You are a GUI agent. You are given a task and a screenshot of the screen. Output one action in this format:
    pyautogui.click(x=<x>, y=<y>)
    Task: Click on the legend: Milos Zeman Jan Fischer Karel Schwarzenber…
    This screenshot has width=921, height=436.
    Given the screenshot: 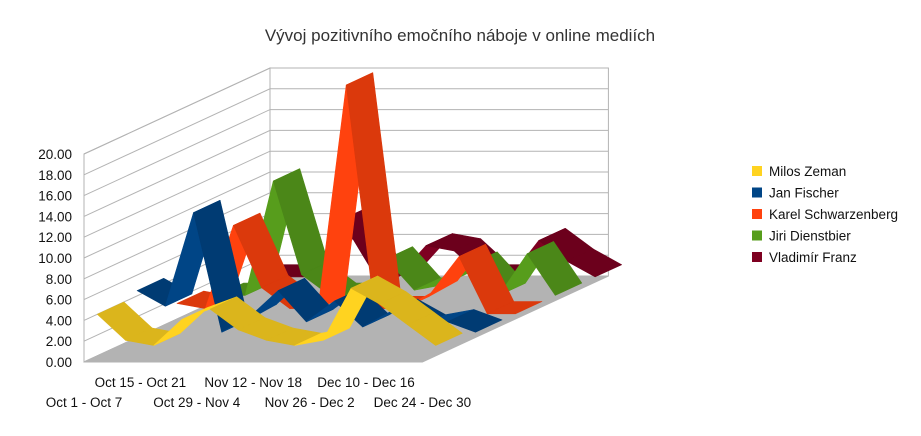 What is the action you would take?
    pyautogui.click(x=825, y=214)
    